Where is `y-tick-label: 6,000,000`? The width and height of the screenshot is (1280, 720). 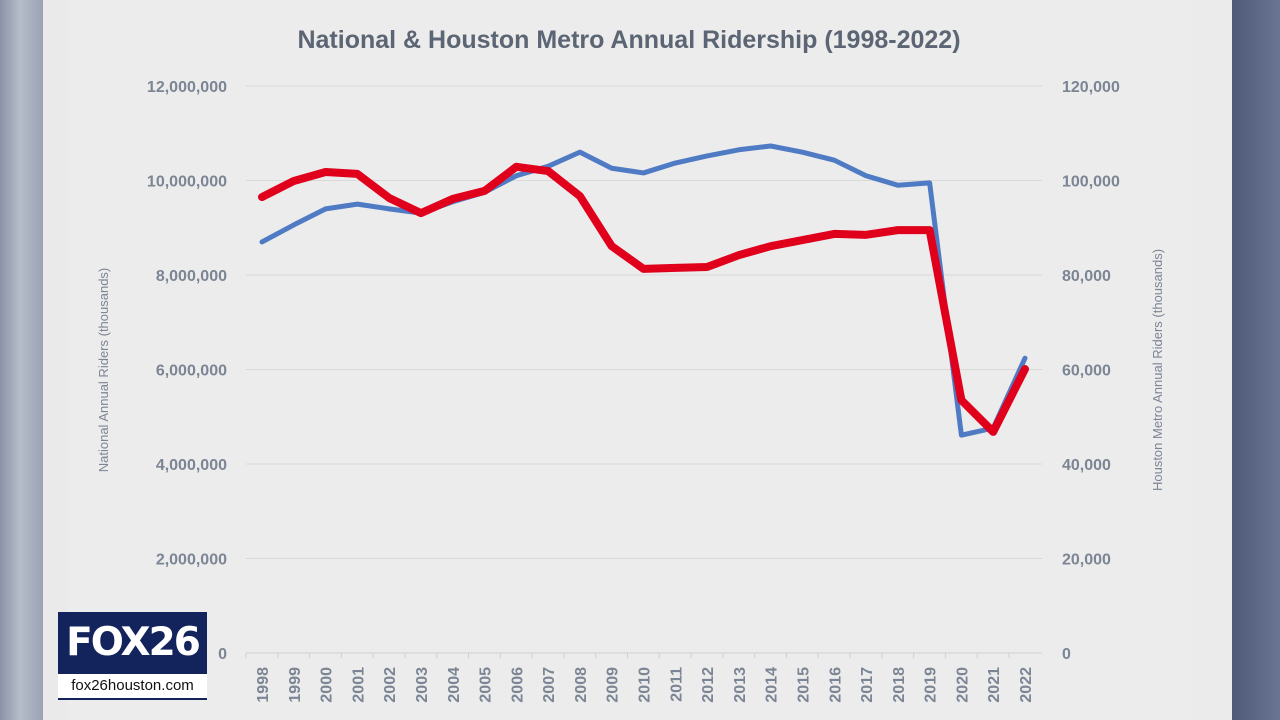
y-tick-label: 6,000,000 is located at coordinates (191, 371).